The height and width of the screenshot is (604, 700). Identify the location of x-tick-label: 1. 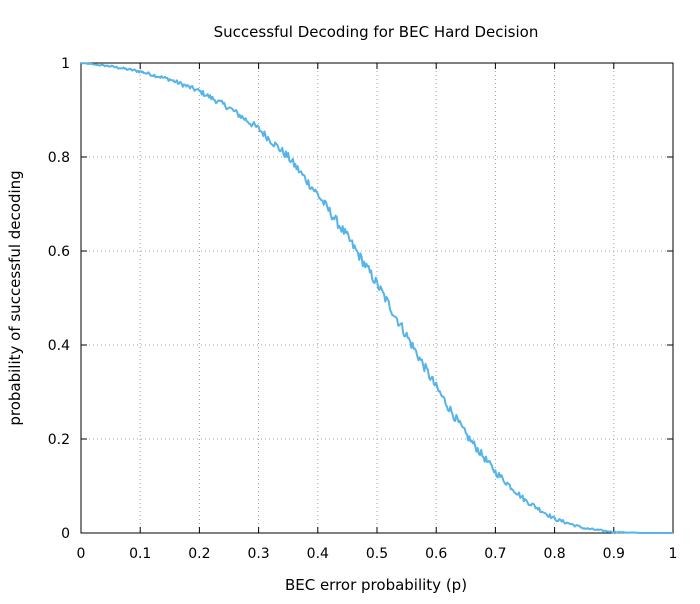
(673, 554).